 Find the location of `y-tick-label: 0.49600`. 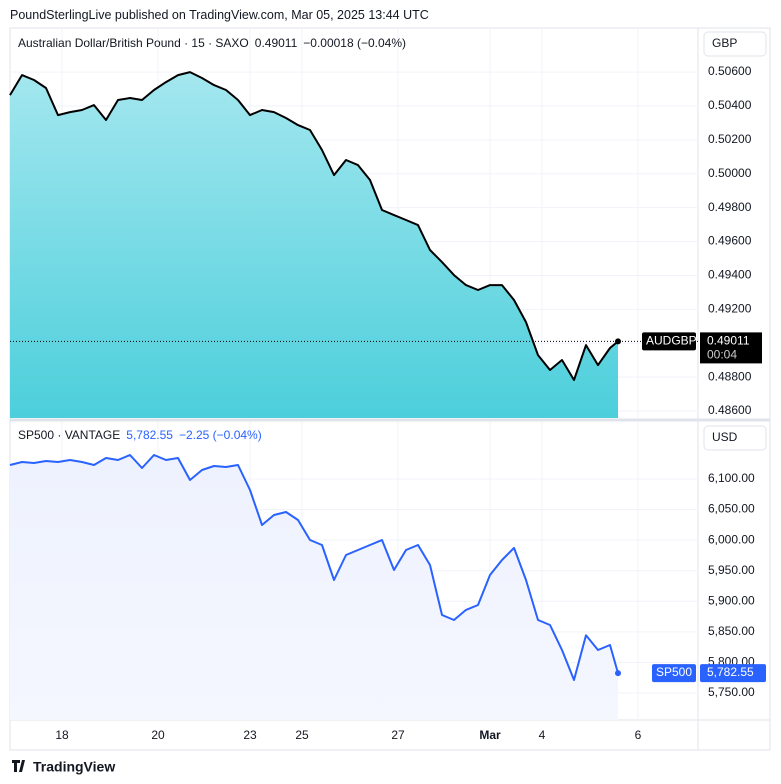

y-tick-label: 0.49600 is located at coordinates (730, 241).